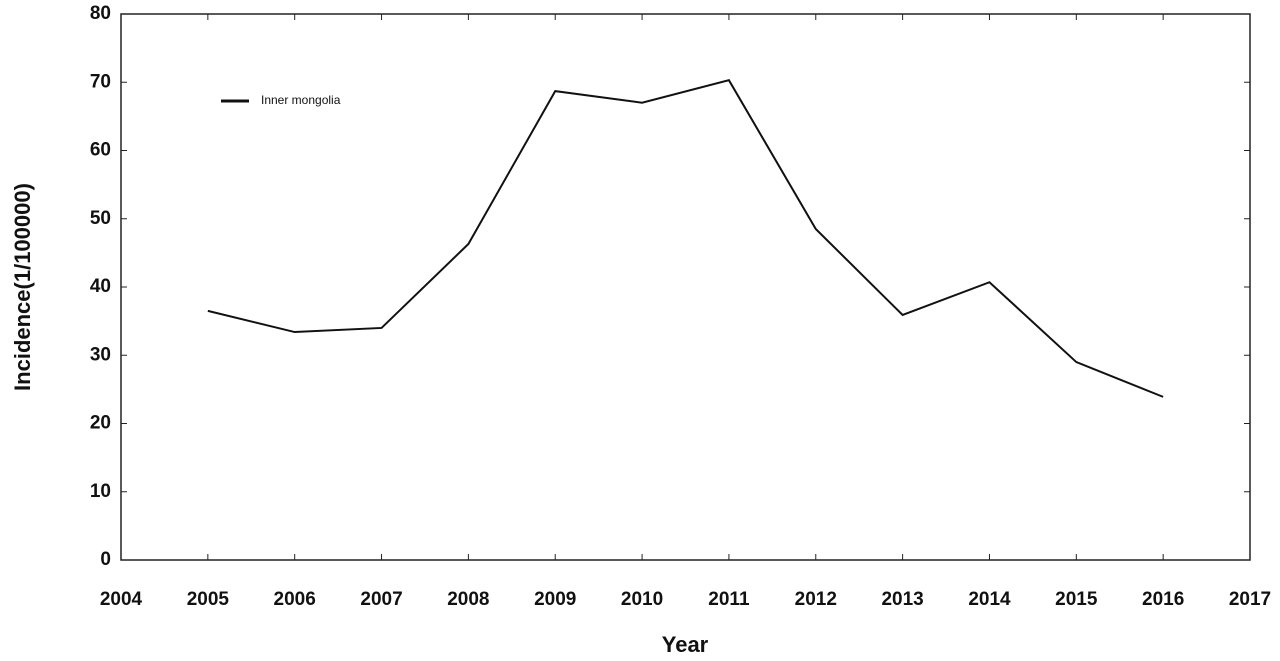 This screenshot has height=661, width=1280. I want to click on y-tick-label: 80, so click(100, 13).